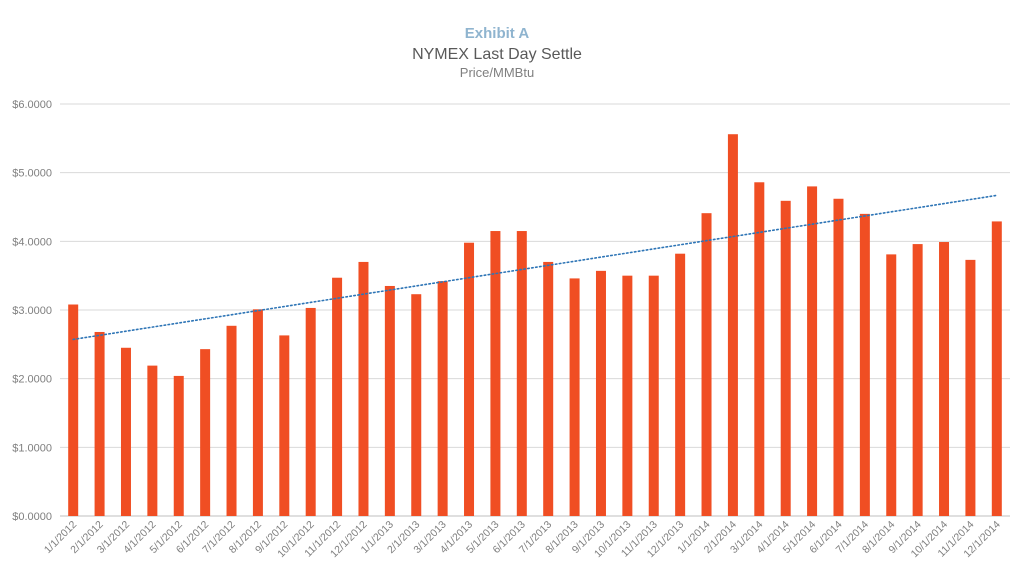 The height and width of the screenshot is (577, 1024). Describe the element at coordinates (497, 54) in the screenshot. I see `chart-title: NYMEX Last Day Settle` at that location.